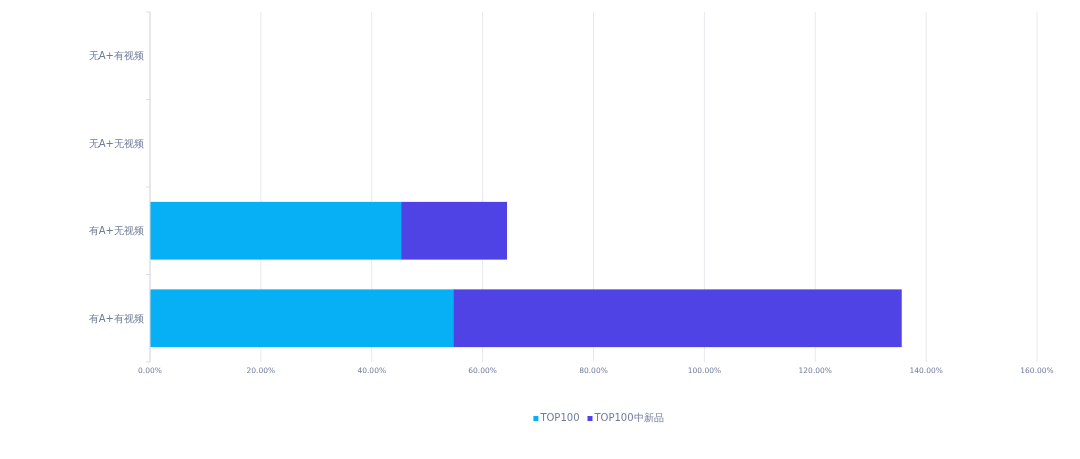 The width and height of the screenshot is (1080, 459). I want to click on y-tick-label: 无A+无视频, so click(116, 143).